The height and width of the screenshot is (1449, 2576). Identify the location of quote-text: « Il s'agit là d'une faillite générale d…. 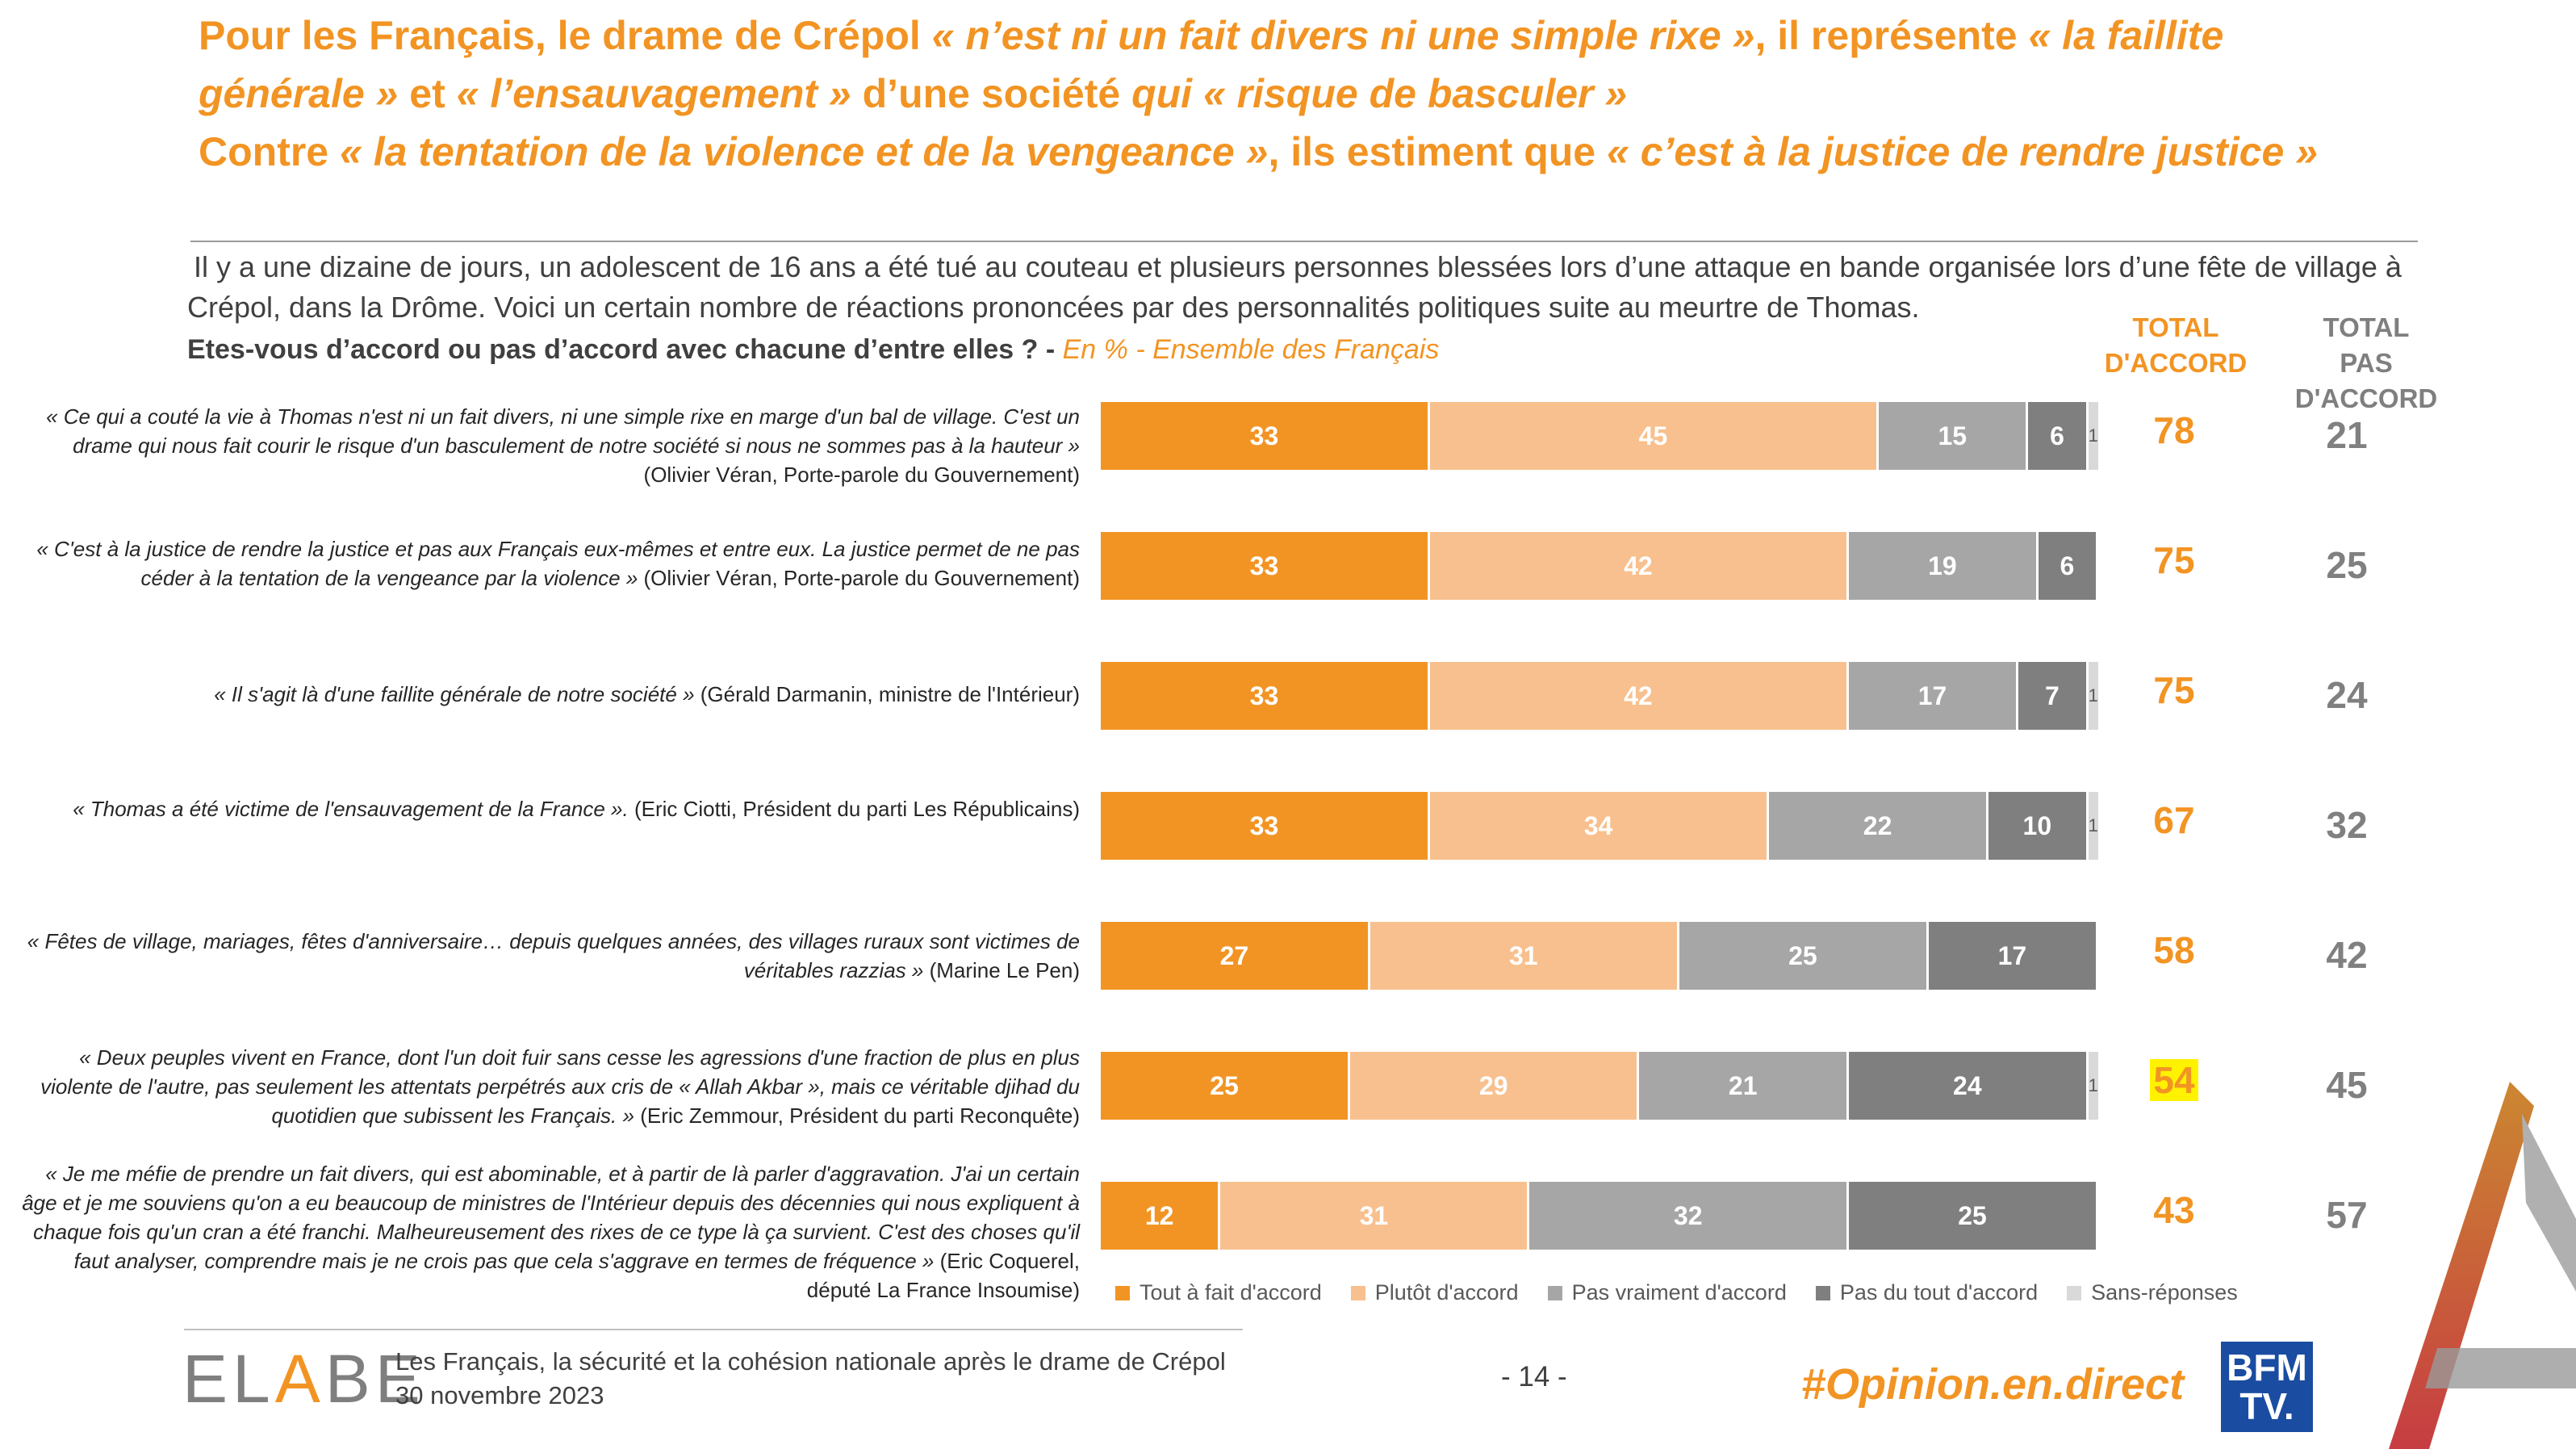
(548, 694).